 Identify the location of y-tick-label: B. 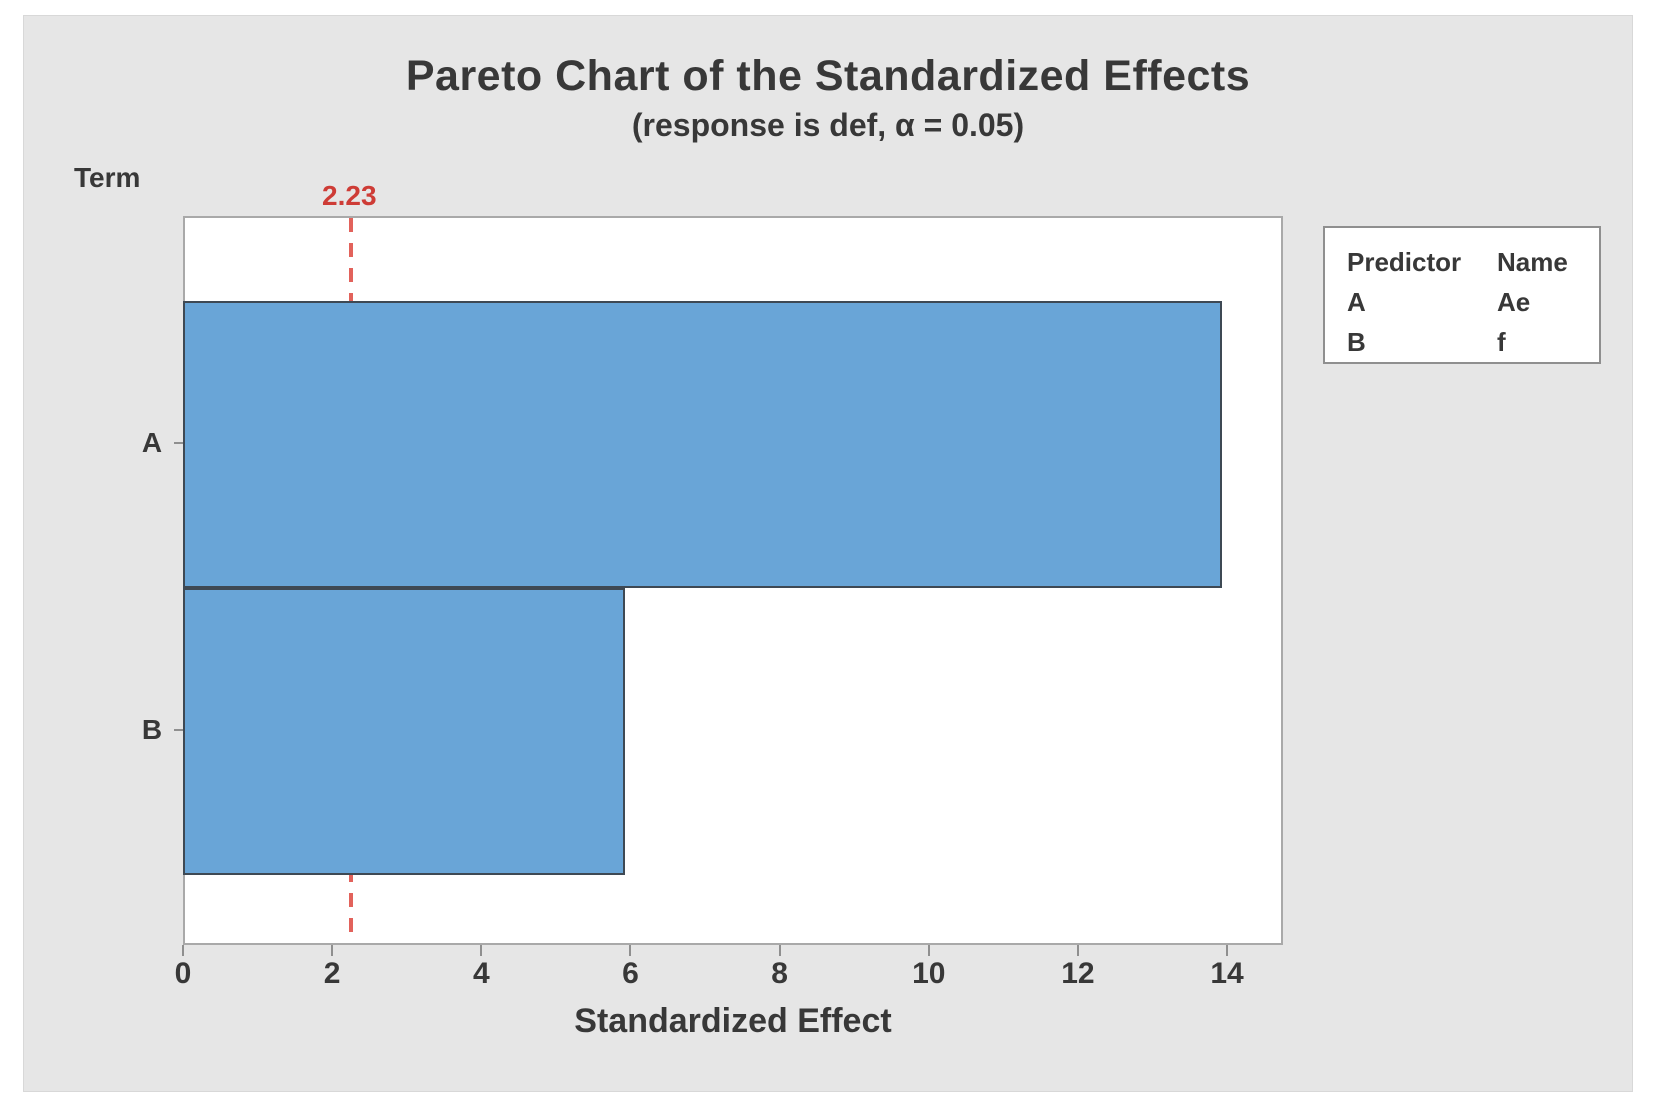
(152, 729).